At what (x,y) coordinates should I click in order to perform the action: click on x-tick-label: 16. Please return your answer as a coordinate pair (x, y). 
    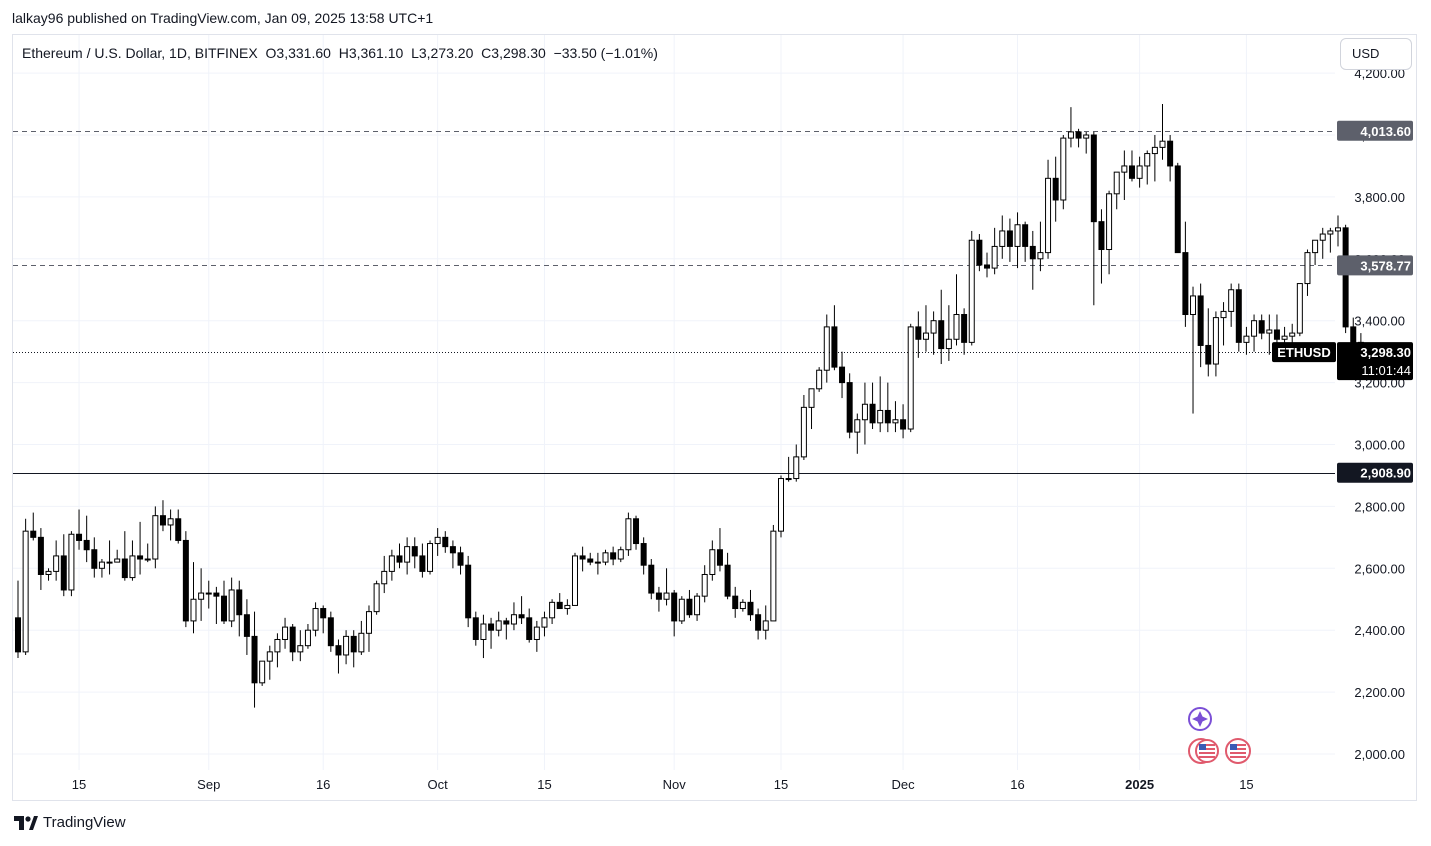
    Looking at the image, I should click on (1017, 784).